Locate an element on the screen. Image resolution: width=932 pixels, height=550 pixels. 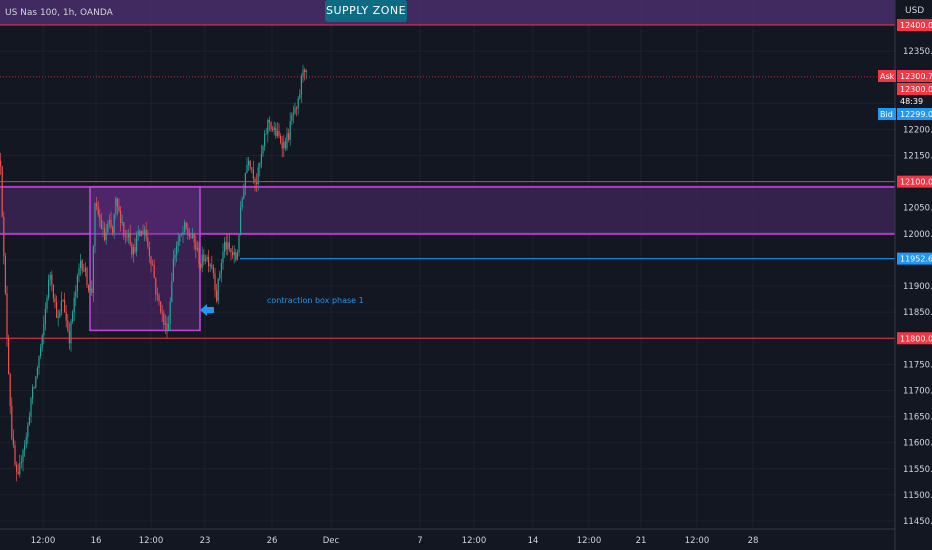
purple-zone-band is located at coordinates (447, 210).